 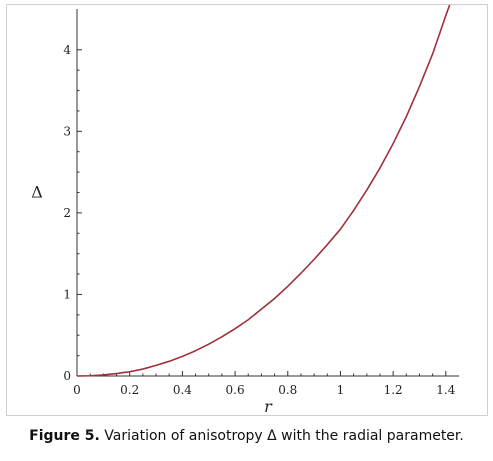 I want to click on x-tick-label: 1.4, so click(x=445, y=390).